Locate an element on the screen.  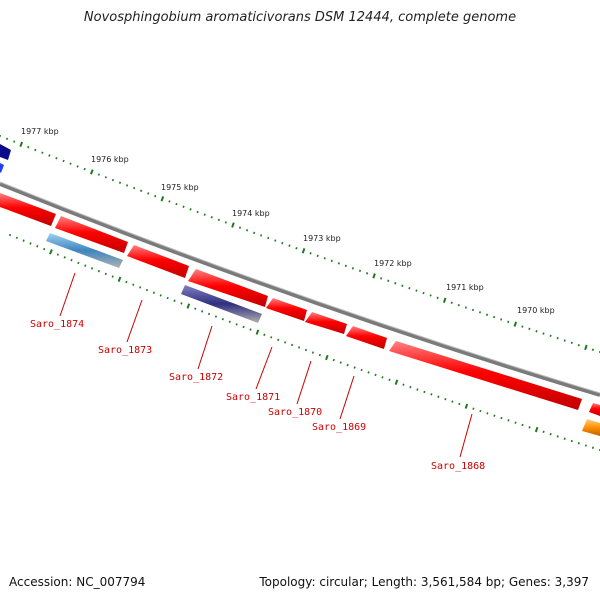
feature-orange-partial is located at coordinates (591, 427).